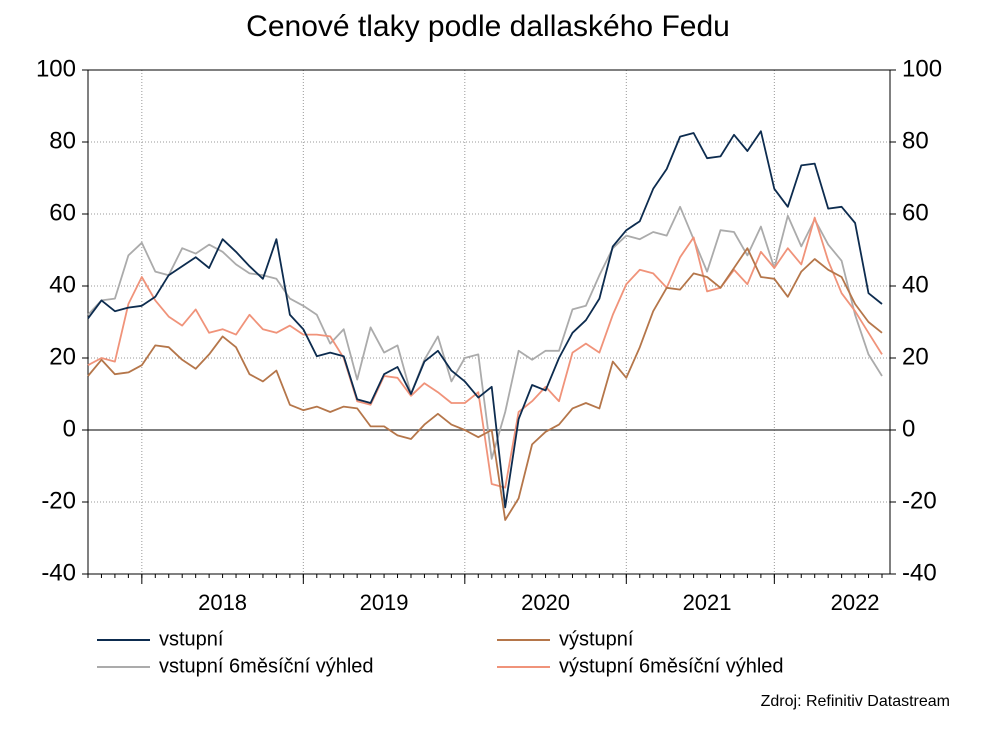 The width and height of the screenshot is (997, 754). What do you see at coordinates (69, 428) in the screenshot?
I see `y-tick-label: 0` at bounding box center [69, 428].